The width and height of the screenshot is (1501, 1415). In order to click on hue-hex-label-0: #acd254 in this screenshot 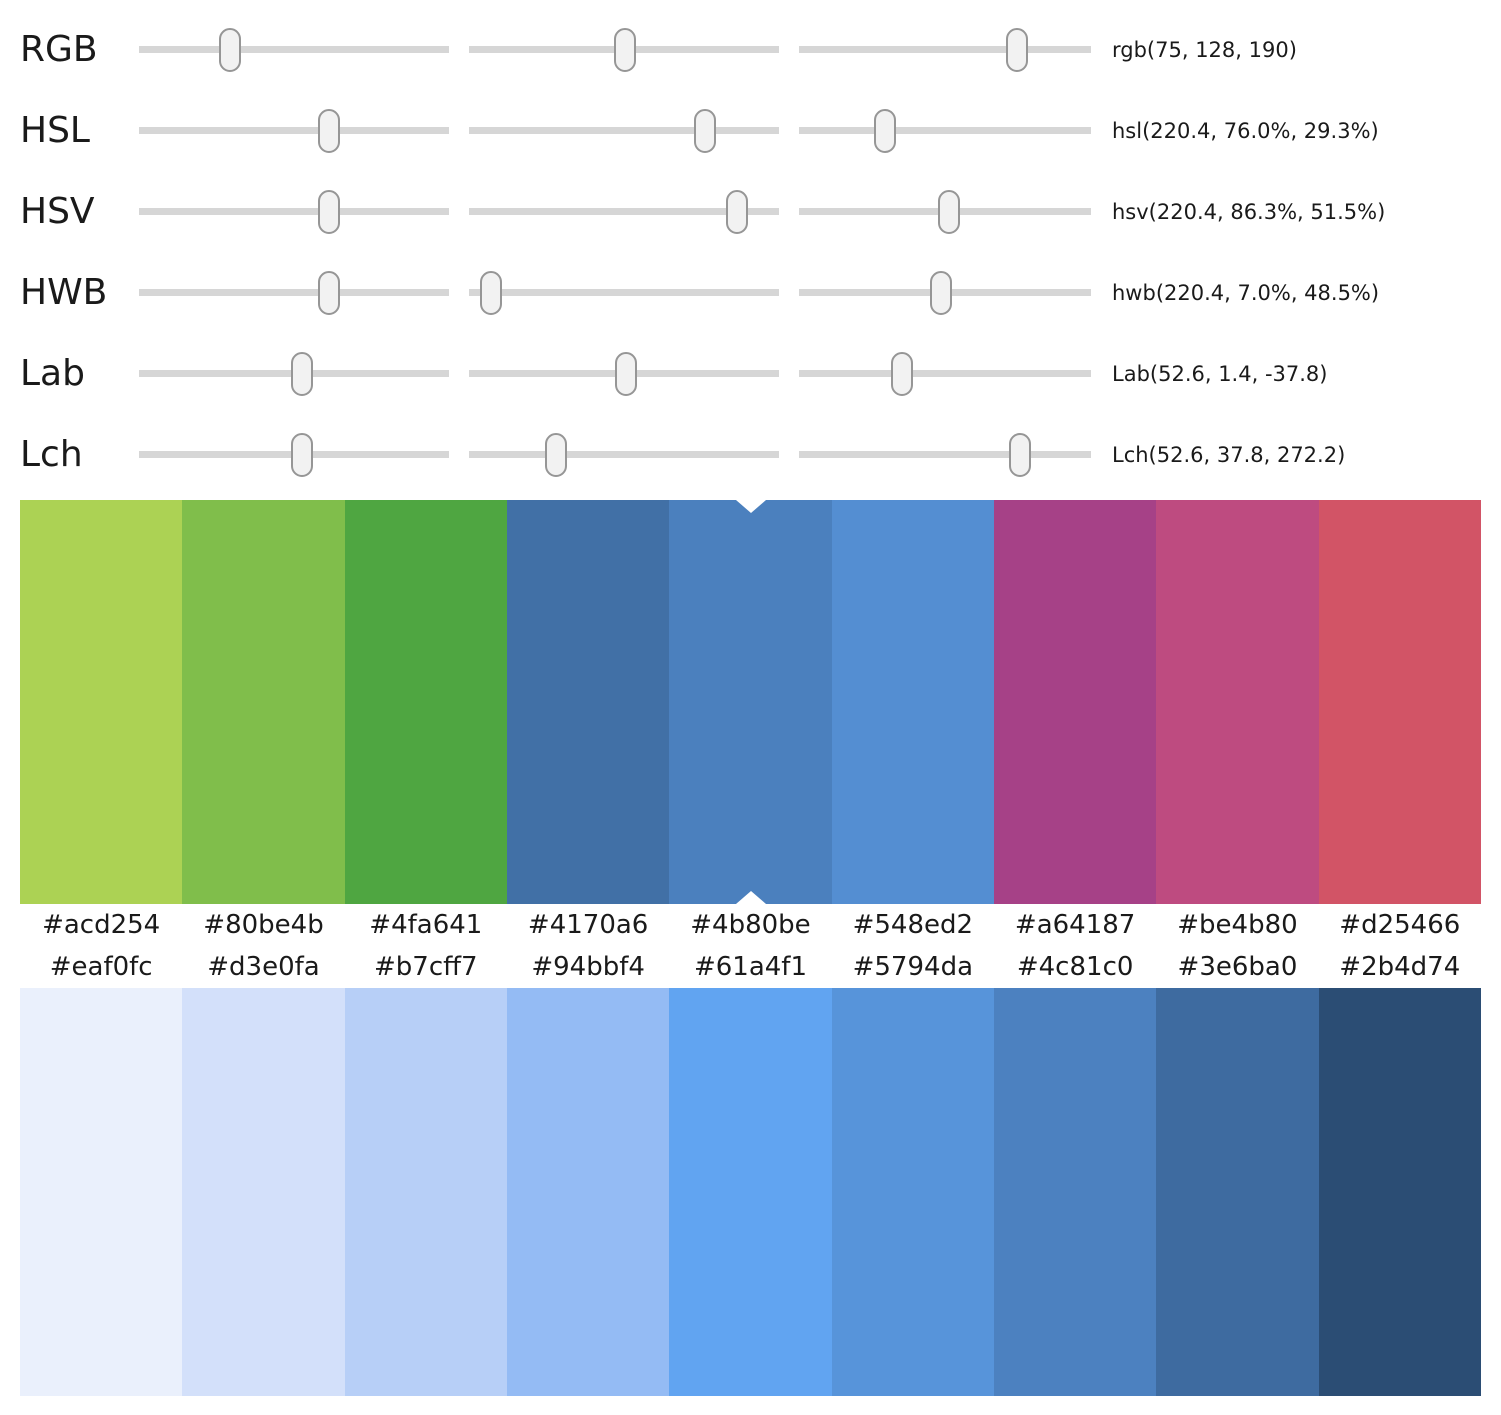, I will do `click(101, 925)`.